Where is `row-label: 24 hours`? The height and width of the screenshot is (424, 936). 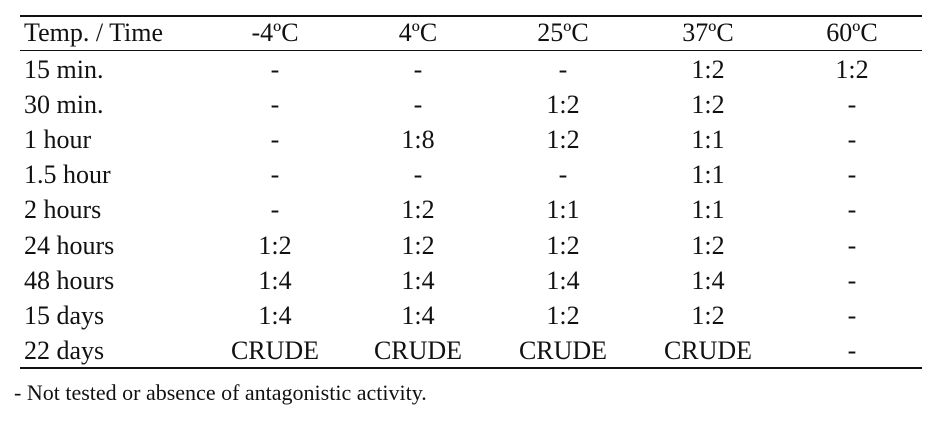 row-label: 24 hours is located at coordinates (69, 245).